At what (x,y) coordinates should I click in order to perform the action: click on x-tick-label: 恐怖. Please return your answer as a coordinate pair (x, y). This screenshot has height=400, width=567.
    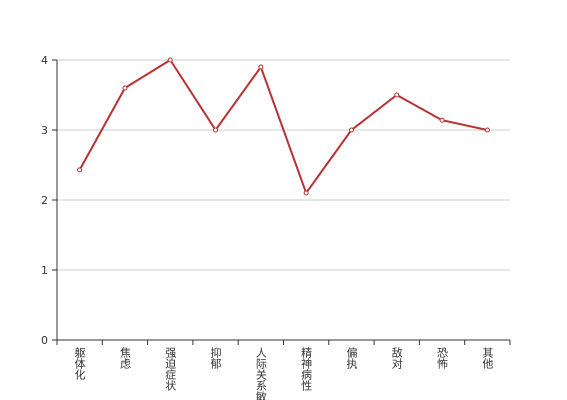
    Looking at the image, I should click on (442, 358).